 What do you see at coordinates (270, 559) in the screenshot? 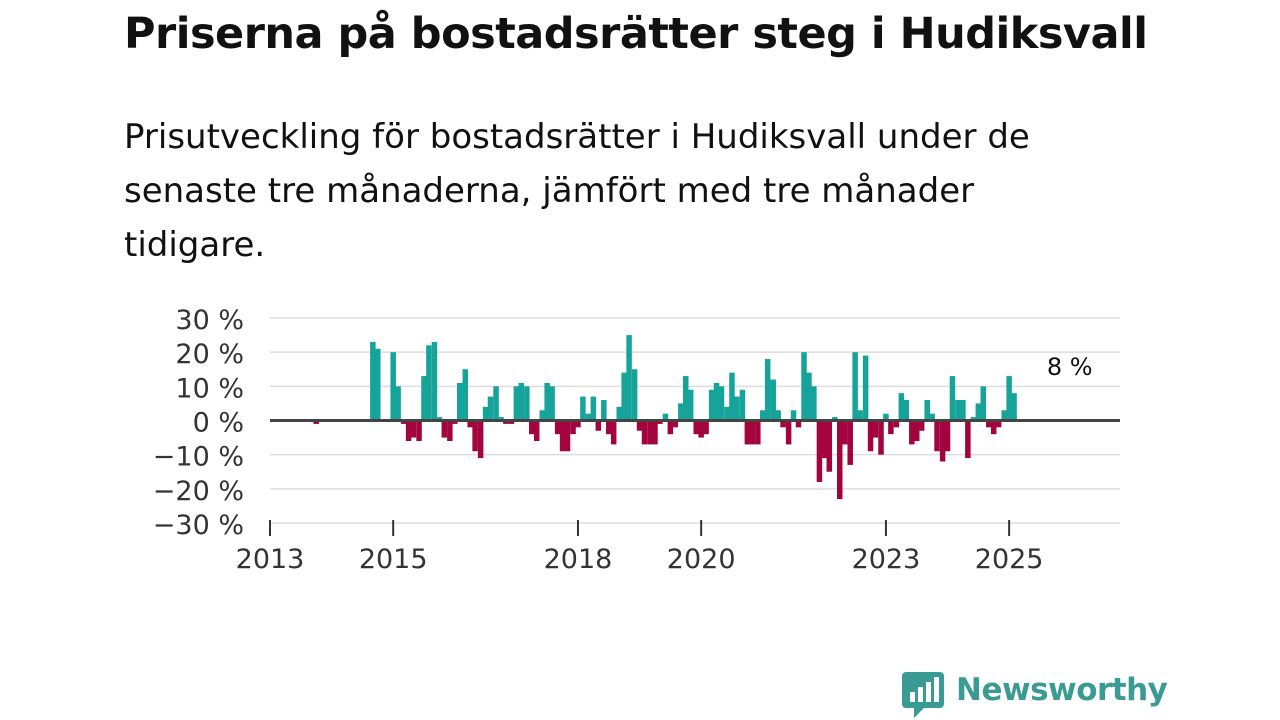
I see `x-tick-label: 2013` at bounding box center [270, 559].